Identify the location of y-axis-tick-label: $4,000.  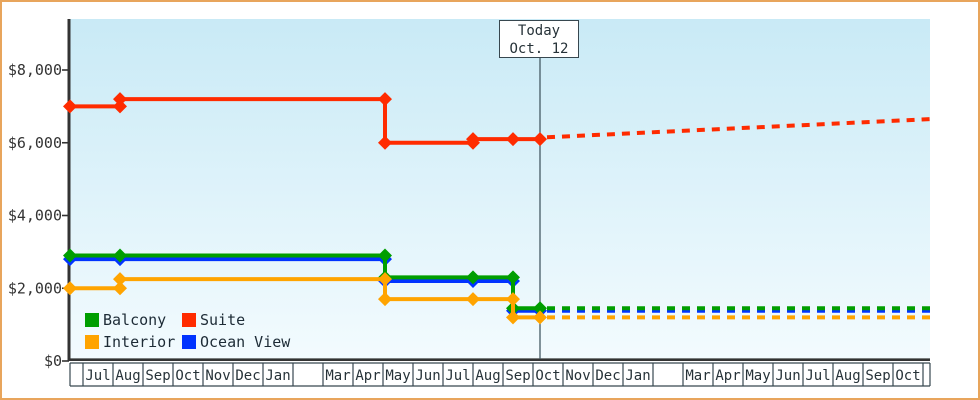
(35, 216).